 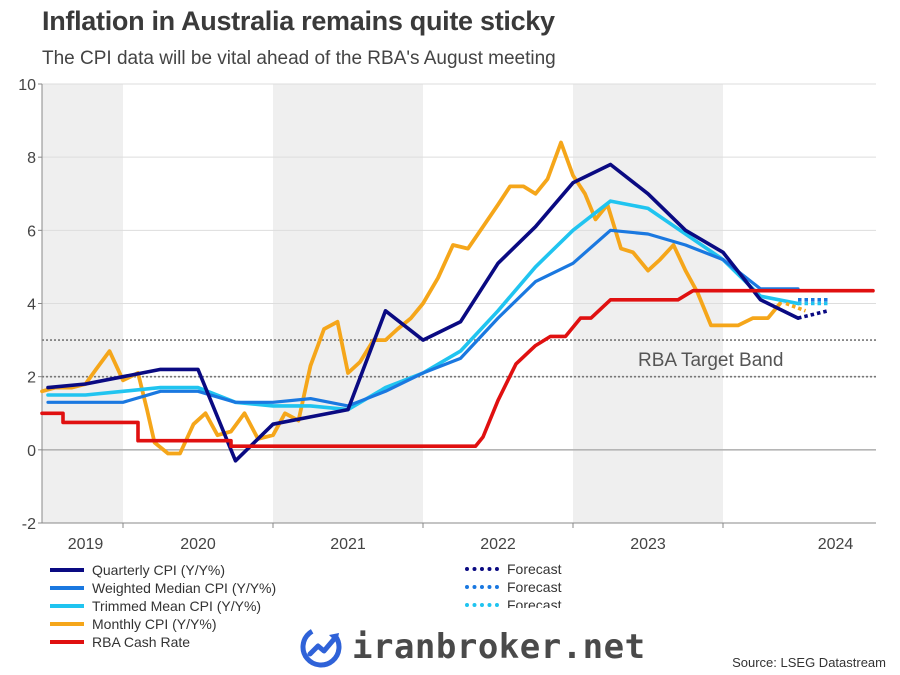 I want to click on forecast-line-monthly, so click(x=796, y=307).